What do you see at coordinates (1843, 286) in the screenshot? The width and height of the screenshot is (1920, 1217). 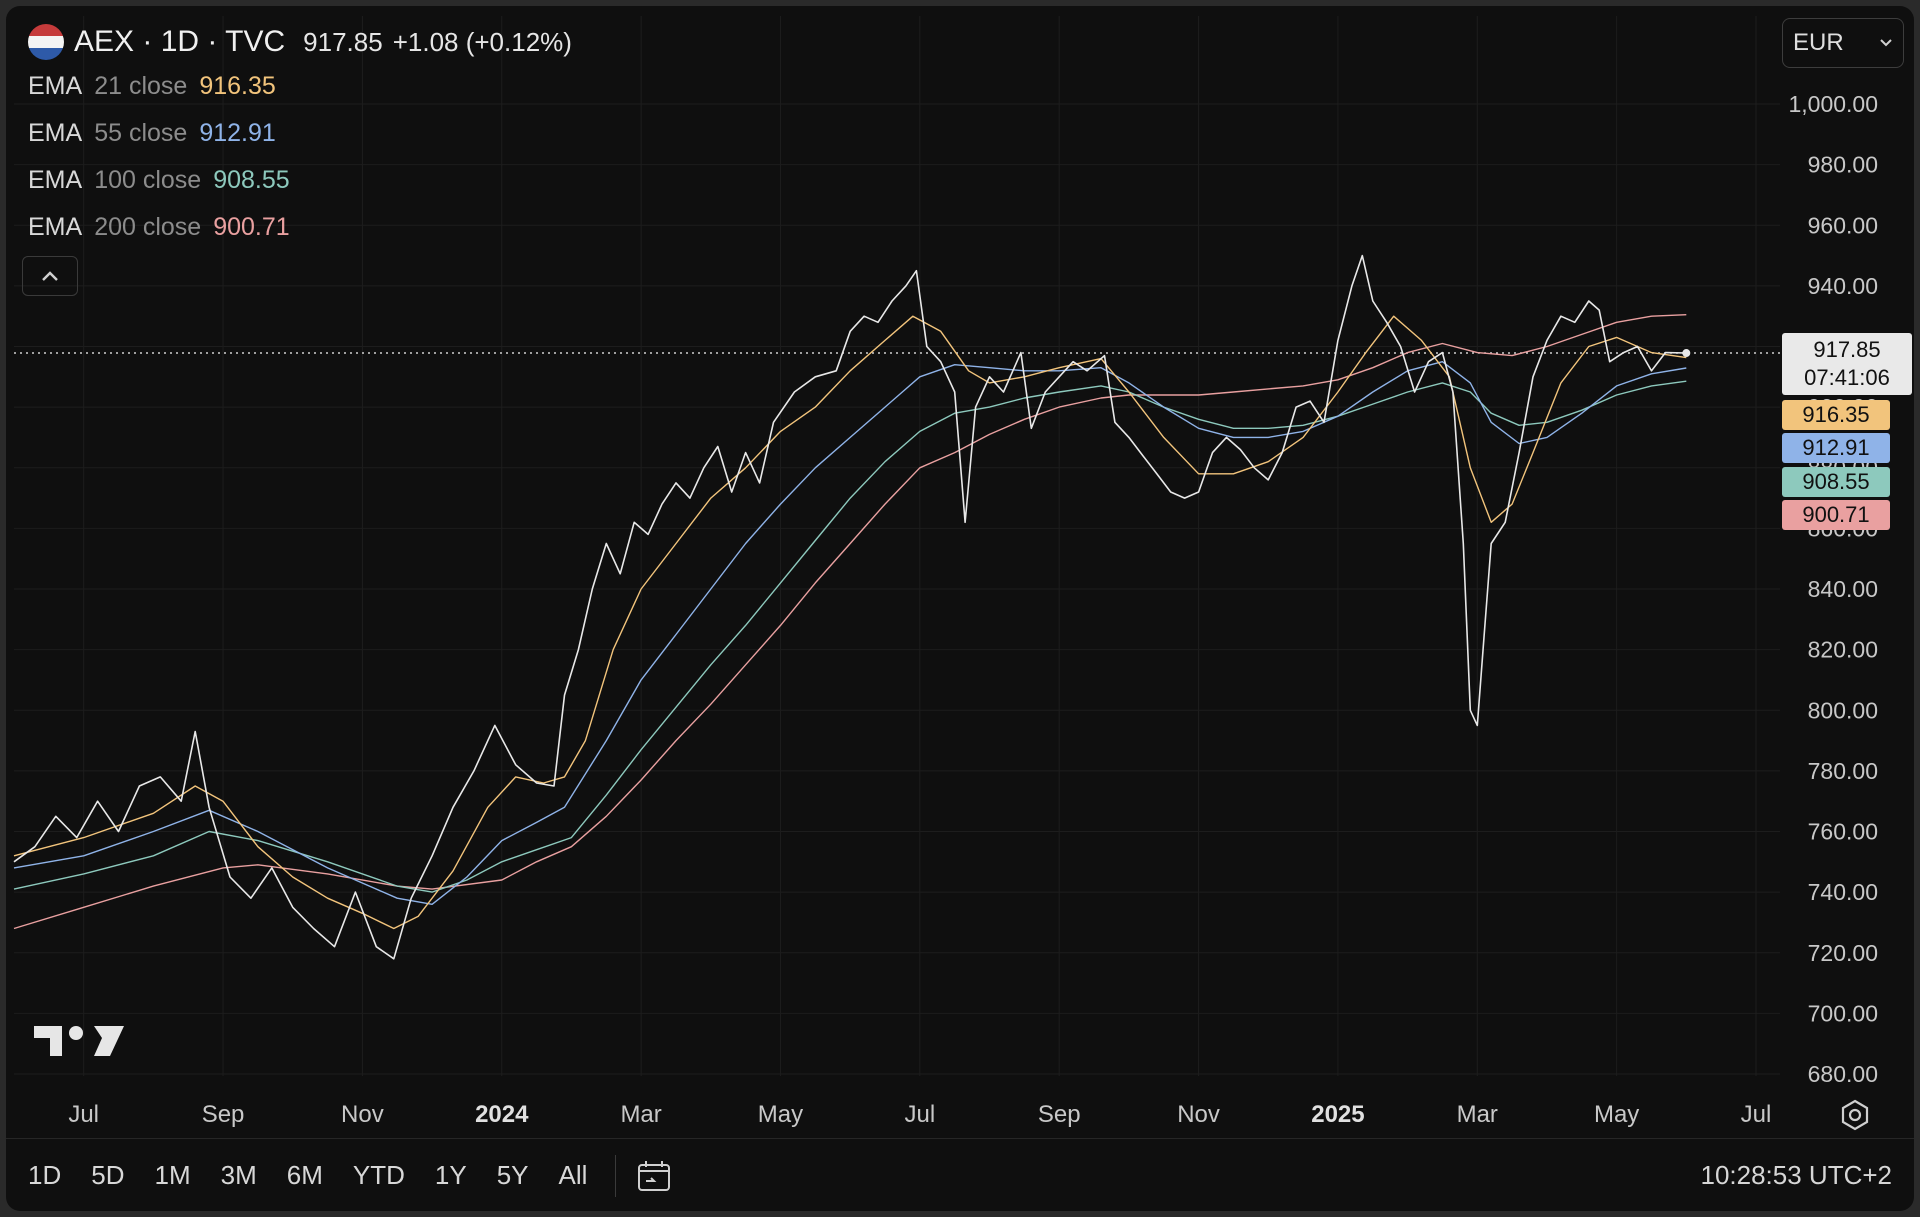 I see `y-tick-label: 940.00` at bounding box center [1843, 286].